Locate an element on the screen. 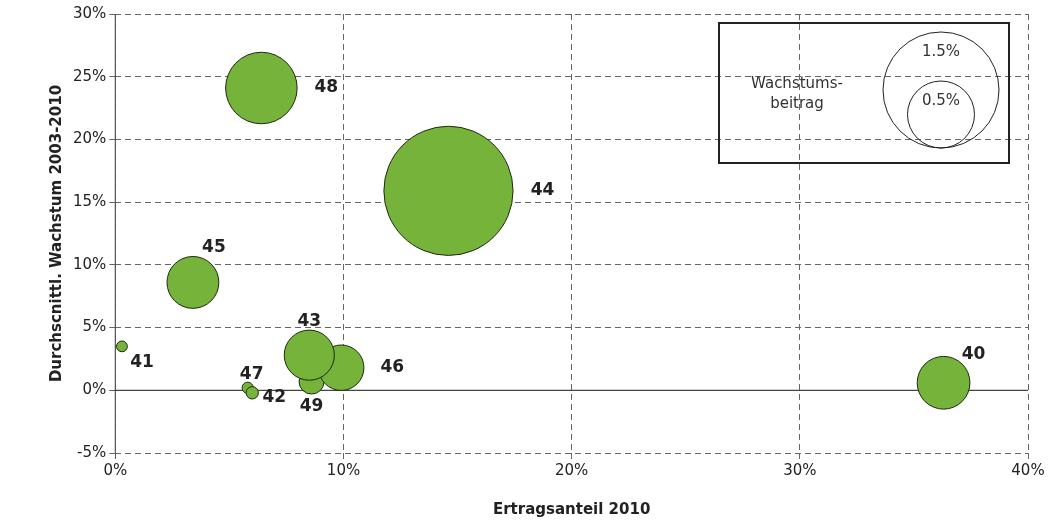 This screenshot has height=531, width=1048. legend-label: 1.5% is located at coordinates (941, 50).